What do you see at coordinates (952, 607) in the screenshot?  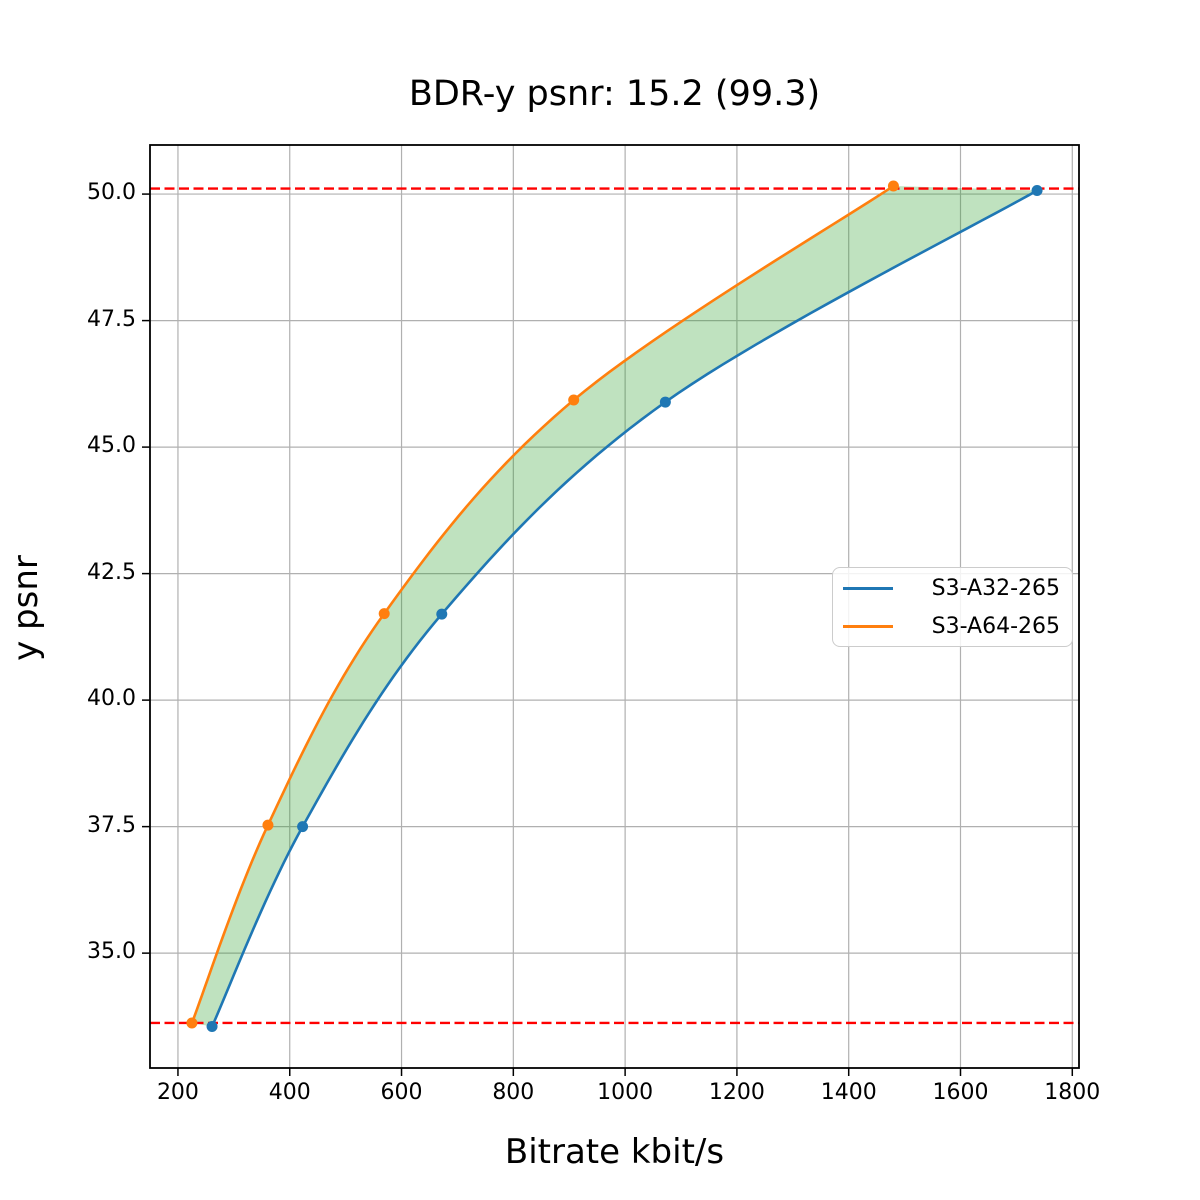 I see `legend: S3-A32-265 S3-A64-265` at bounding box center [952, 607].